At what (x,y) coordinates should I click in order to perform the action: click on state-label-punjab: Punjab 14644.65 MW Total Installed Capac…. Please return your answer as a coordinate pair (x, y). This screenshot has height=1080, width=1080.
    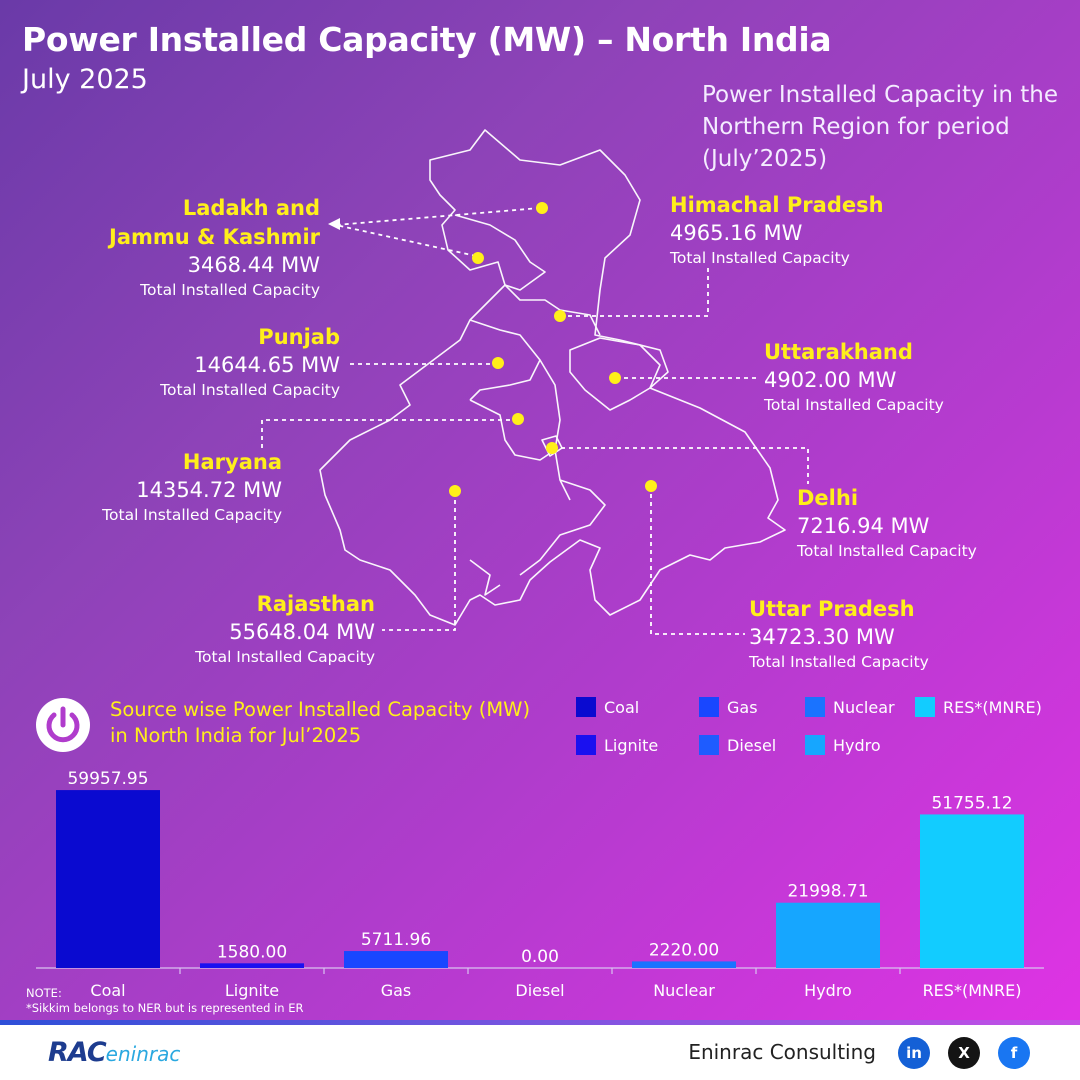
    Looking at the image, I should click on (250, 362).